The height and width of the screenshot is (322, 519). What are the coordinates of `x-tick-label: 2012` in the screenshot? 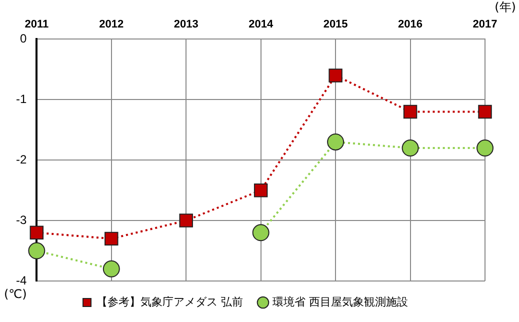 It's located at (111, 24).